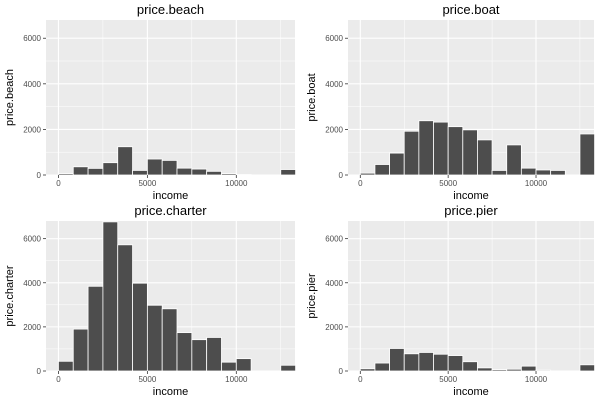 The height and width of the screenshot is (400, 600). Describe the element at coordinates (10, 97) in the screenshot. I see `y-axis-title: price.beach` at that location.